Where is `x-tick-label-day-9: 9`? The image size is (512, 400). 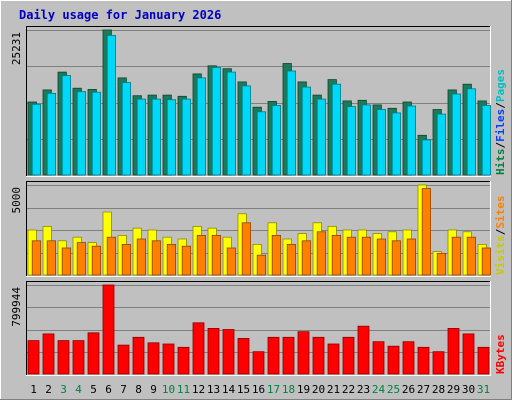 x-tick-label-day-9: 9 is located at coordinates (153, 389).